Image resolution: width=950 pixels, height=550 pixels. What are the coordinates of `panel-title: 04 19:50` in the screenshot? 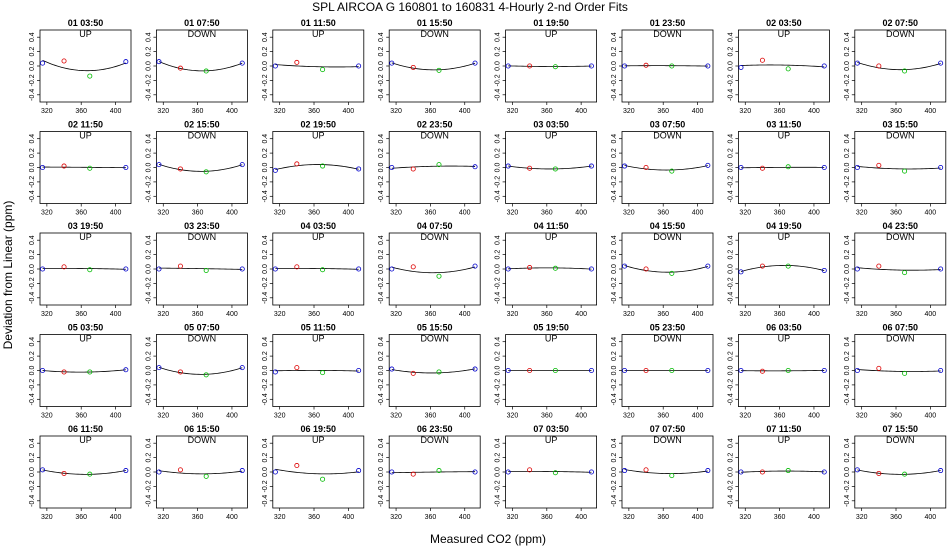 It's located at (784, 226).